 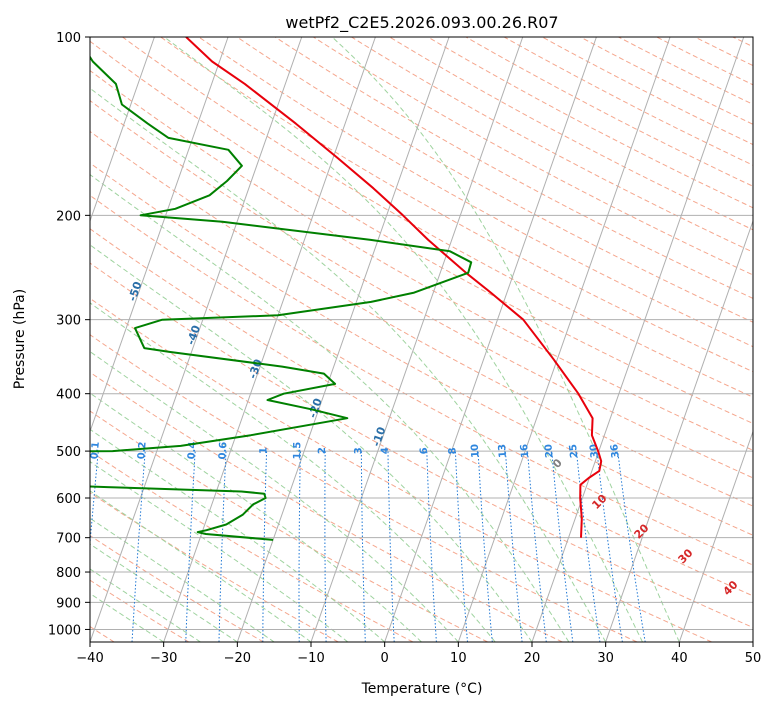 I want to click on x-tick-label: 20, so click(x=532, y=658).